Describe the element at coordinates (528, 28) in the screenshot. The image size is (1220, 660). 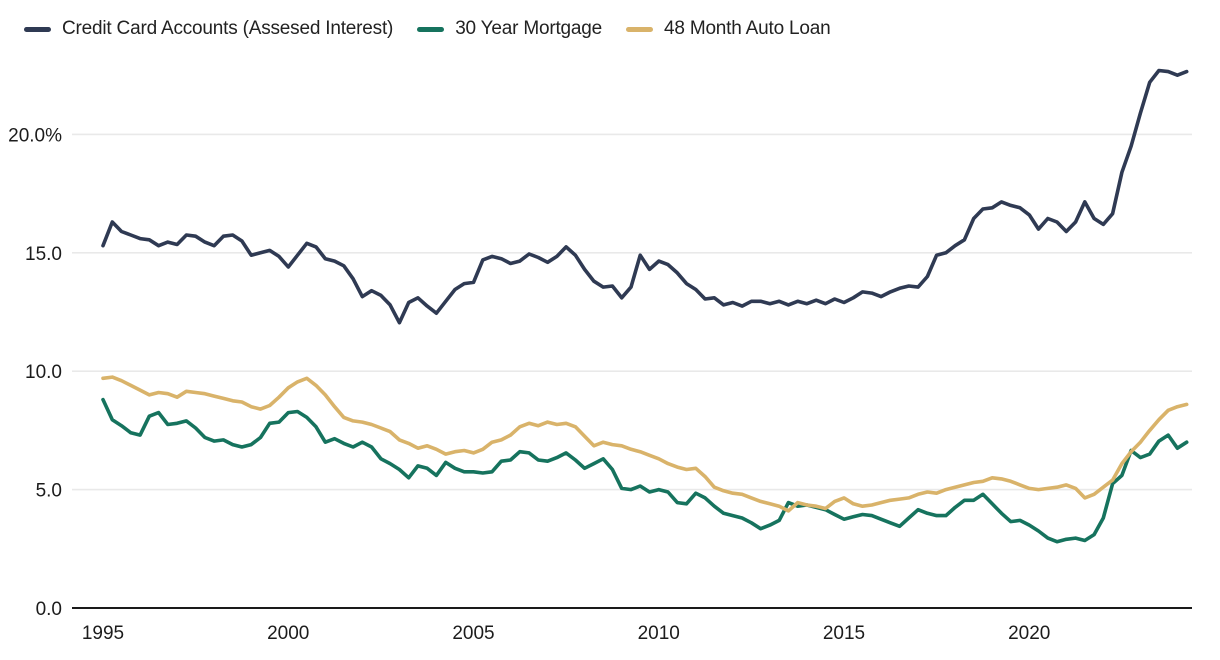
I see `legend-label-30-year-mortgage: 30 Year Mortgage` at that location.